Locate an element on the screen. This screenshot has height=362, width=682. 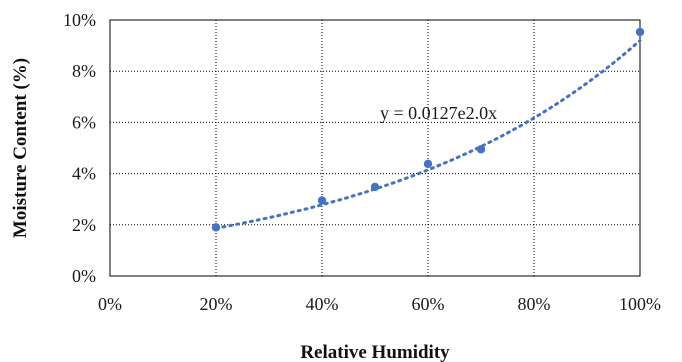
y-tick-label: 4% is located at coordinates (84, 174).